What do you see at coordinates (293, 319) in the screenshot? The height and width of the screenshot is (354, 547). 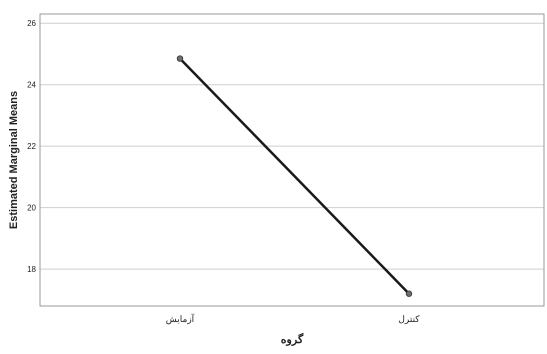 I see `x-tick-labels: آزمایش کنترل` at bounding box center [293, 319].